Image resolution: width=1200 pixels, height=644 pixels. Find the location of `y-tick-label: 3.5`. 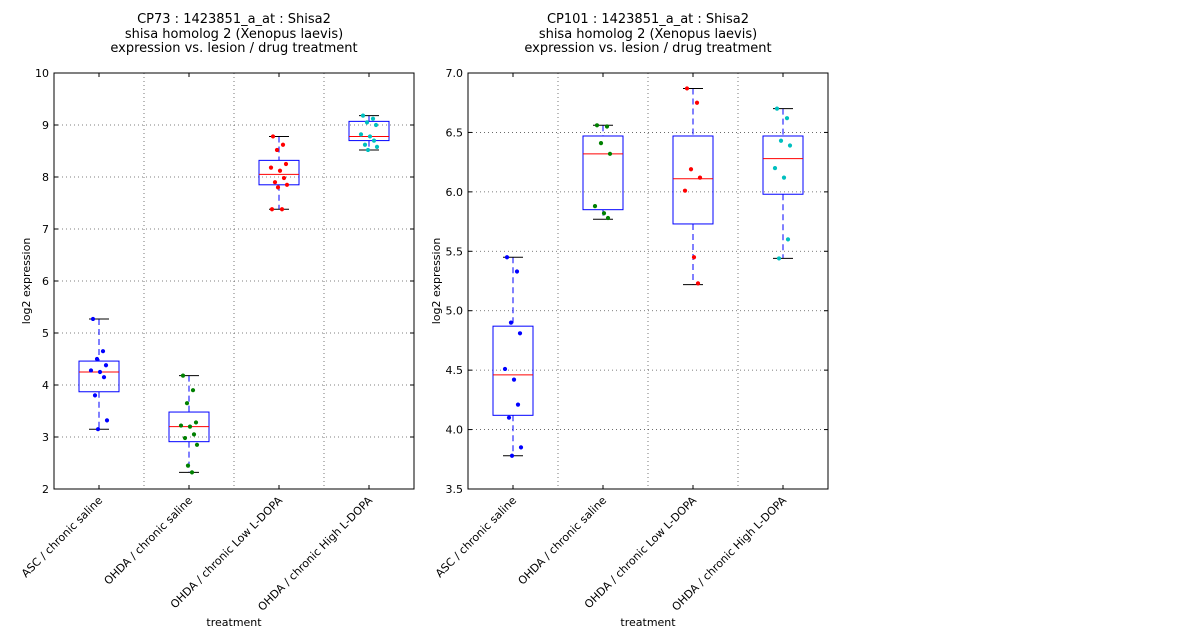

y-tick-label: 3.5 is located at coordinates (455, 489).